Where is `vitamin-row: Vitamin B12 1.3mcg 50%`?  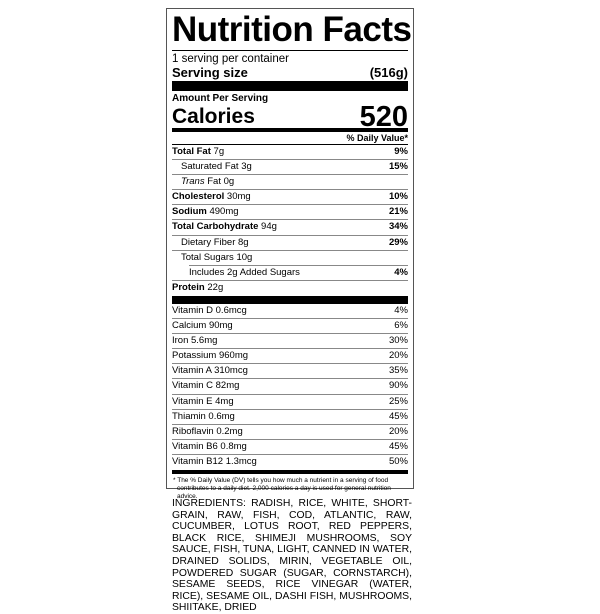 vitamin-row: Vitamin B12 1.3mcg 50% is located at coordinates (290, 462).